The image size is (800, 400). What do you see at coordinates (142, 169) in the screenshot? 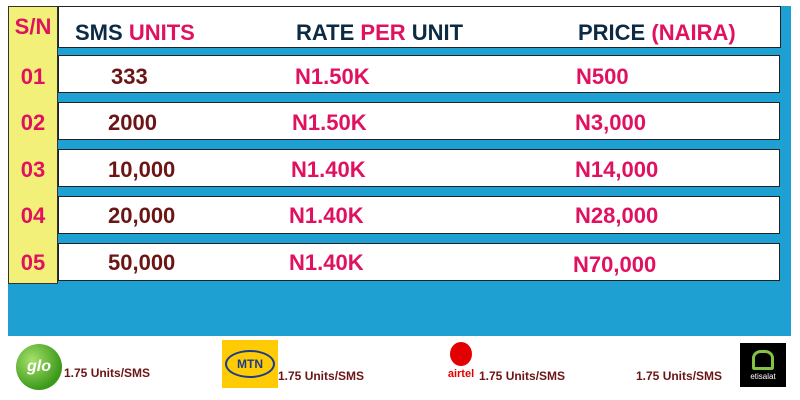
I see `row-units: 10,000` at bounding box center [142, 169].